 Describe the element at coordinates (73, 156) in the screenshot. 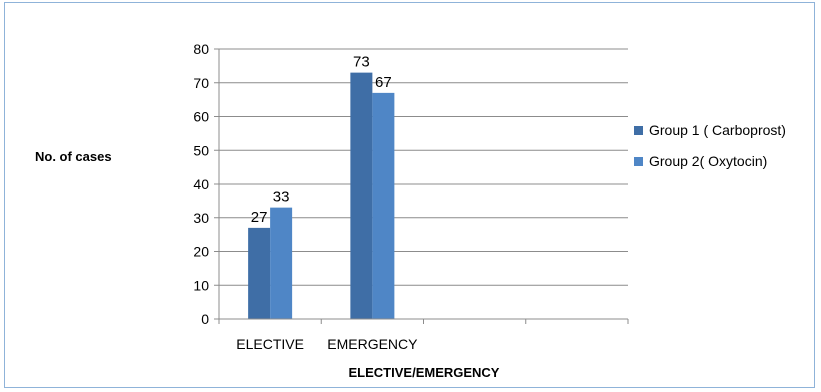

I see `y-axis-title: No. of cases` at that location.